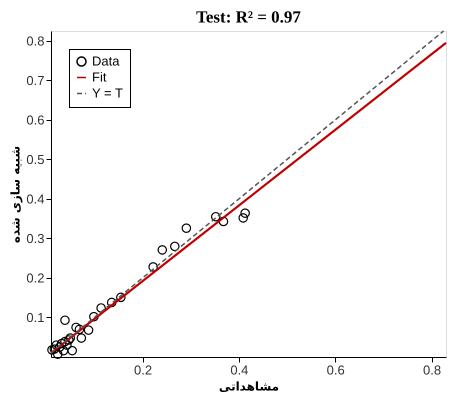  Describe the element at coordinates (143, 370) in the screenshot. I see `x-tick-label: 0.2` at that location.